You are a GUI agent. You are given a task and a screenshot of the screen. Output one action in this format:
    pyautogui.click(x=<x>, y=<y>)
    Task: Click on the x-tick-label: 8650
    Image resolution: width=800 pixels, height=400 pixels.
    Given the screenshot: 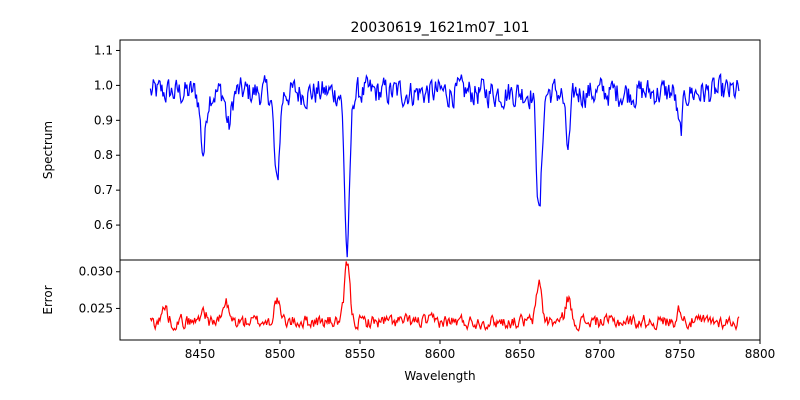 What is the action you would take?
    pyautogui.click(x=520, y=354)
    